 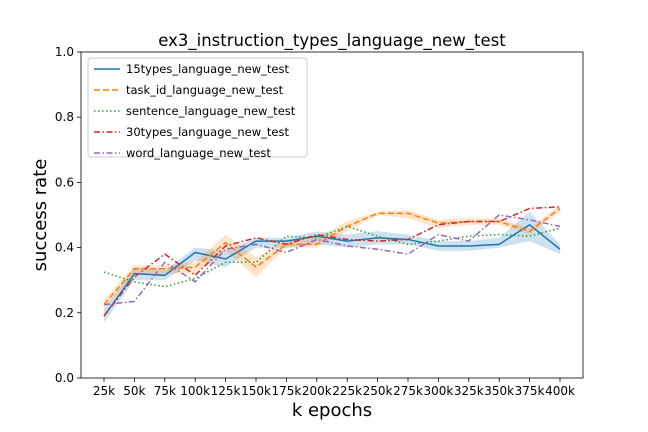 What do you see at coordinates (207, 132) in the screenshot?
I see `legend-label-3: 30types_language_new_test` at bounding box center [207, 132].